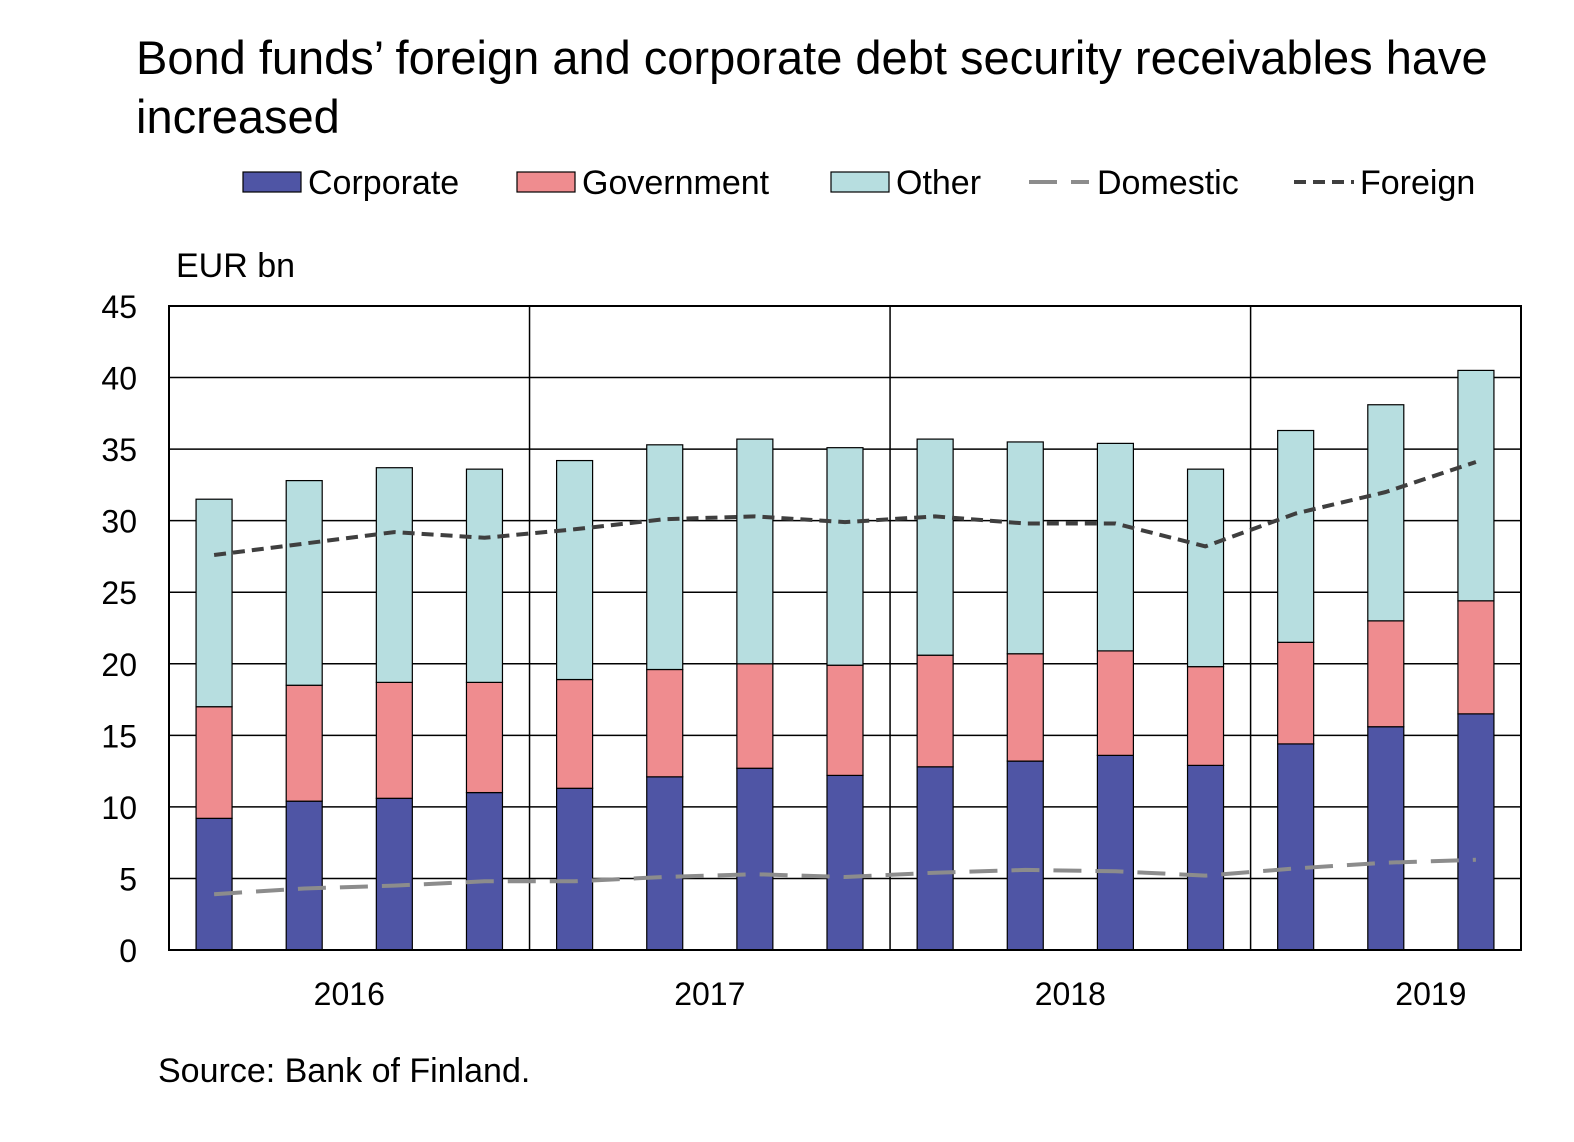 This screenshot has height=1142, width=1574. What do you see at coordinates (1070, 994) in the screenshot?
I see `x-tick-label-2018: 2018` at bounding box center [1070, 994].